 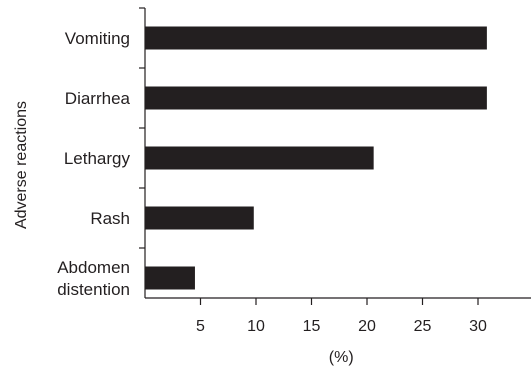 What do you see at coordinates (256, 326) in the screenshot?
I see `x-tick-label: 10` at bounding box center [256, 326].